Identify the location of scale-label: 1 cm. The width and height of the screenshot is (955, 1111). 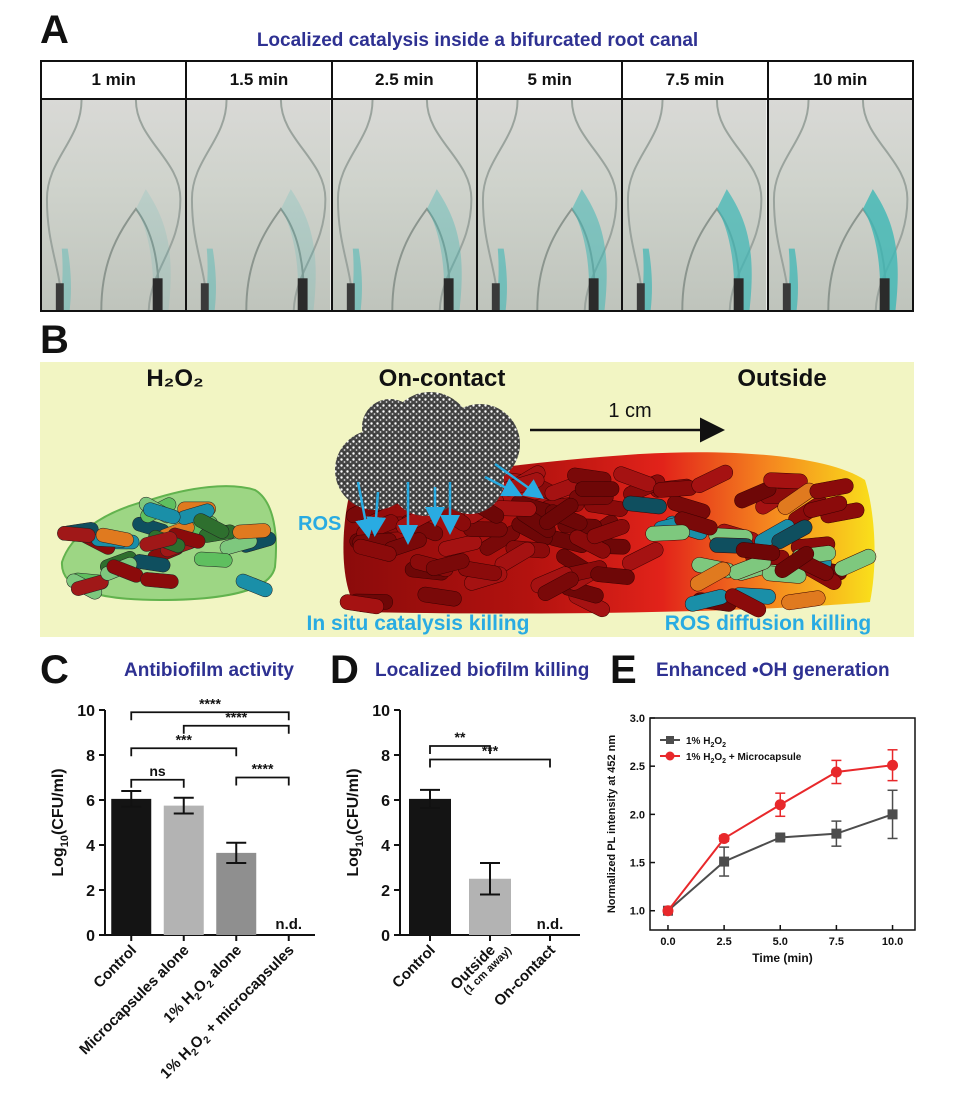
(629, 411).